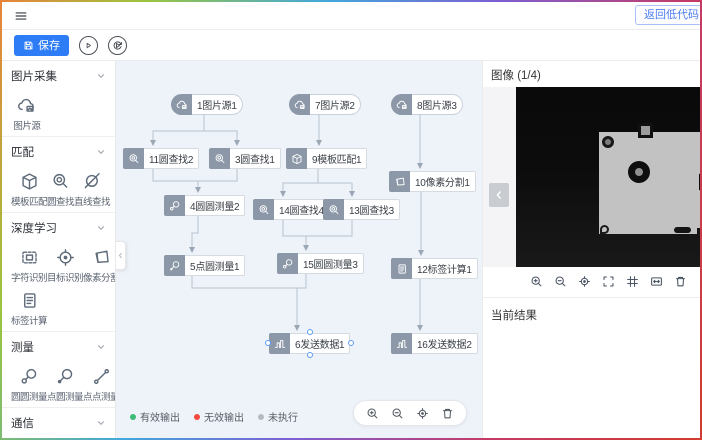 This screenshot has width=702, height=440. What do you see at coordinates (99, 278) in the screenshot?
I see `sidebar-item-label: 像素分割` at bounding box center [99, 278].